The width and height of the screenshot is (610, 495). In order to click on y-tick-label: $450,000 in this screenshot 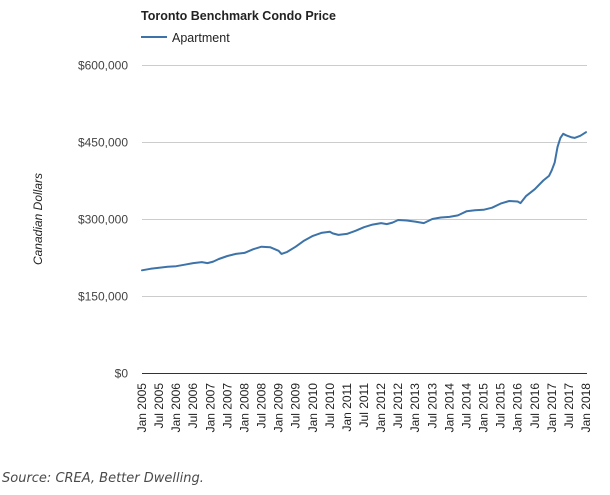, I will do `click(103, 143)`.